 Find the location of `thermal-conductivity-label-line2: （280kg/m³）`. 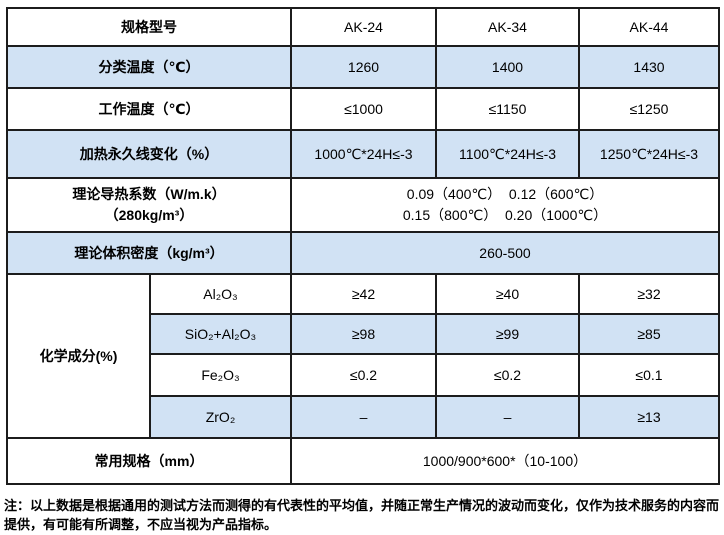

thermal-conductivity-label-line2: （280kg/m³） is located at coordinates (149, 215).